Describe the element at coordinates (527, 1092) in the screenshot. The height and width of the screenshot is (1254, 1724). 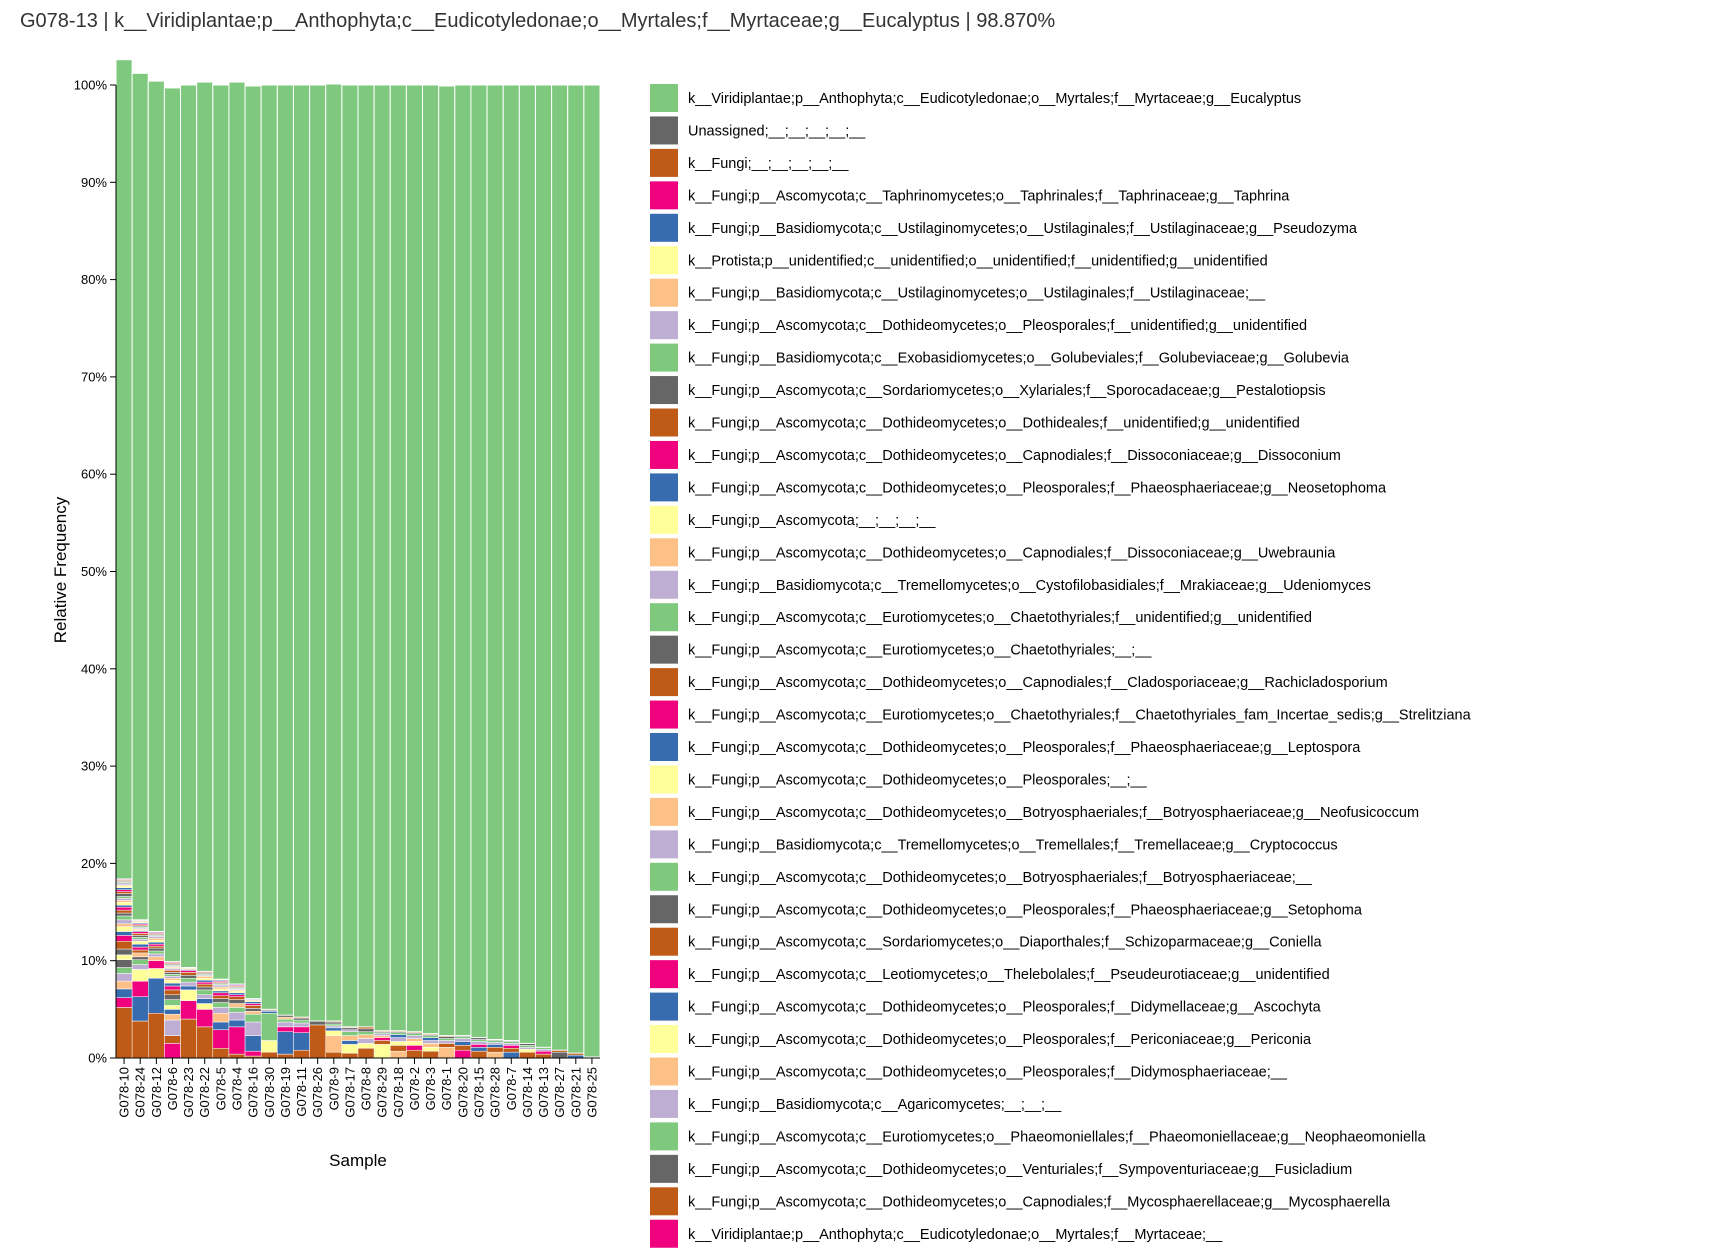
I see `x-tick-label: G078-14` at that location.